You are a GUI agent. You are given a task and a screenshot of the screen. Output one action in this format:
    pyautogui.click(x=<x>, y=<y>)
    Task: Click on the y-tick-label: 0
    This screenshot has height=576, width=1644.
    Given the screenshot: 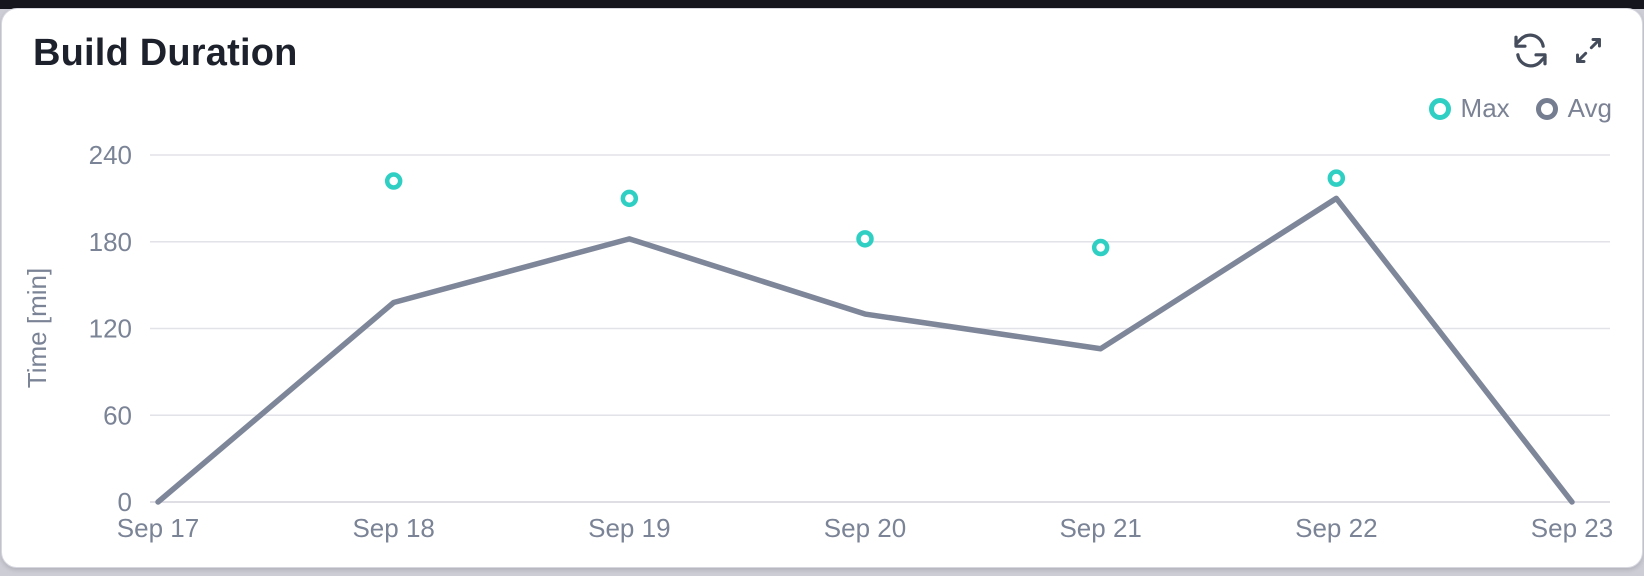 What is the action you would take?
    pyautogui.click(x=125, y=502)
    